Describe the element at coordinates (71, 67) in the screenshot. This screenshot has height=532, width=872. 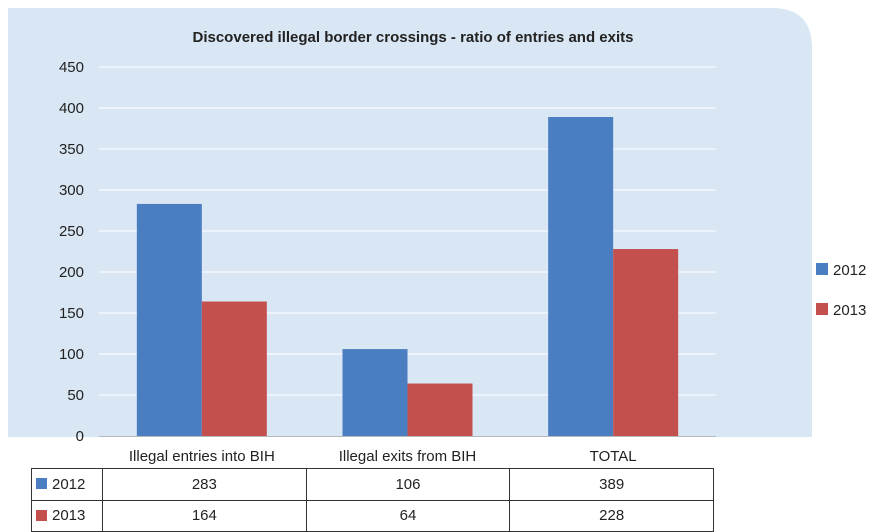
I see `y-tick-label: 450` at that location.